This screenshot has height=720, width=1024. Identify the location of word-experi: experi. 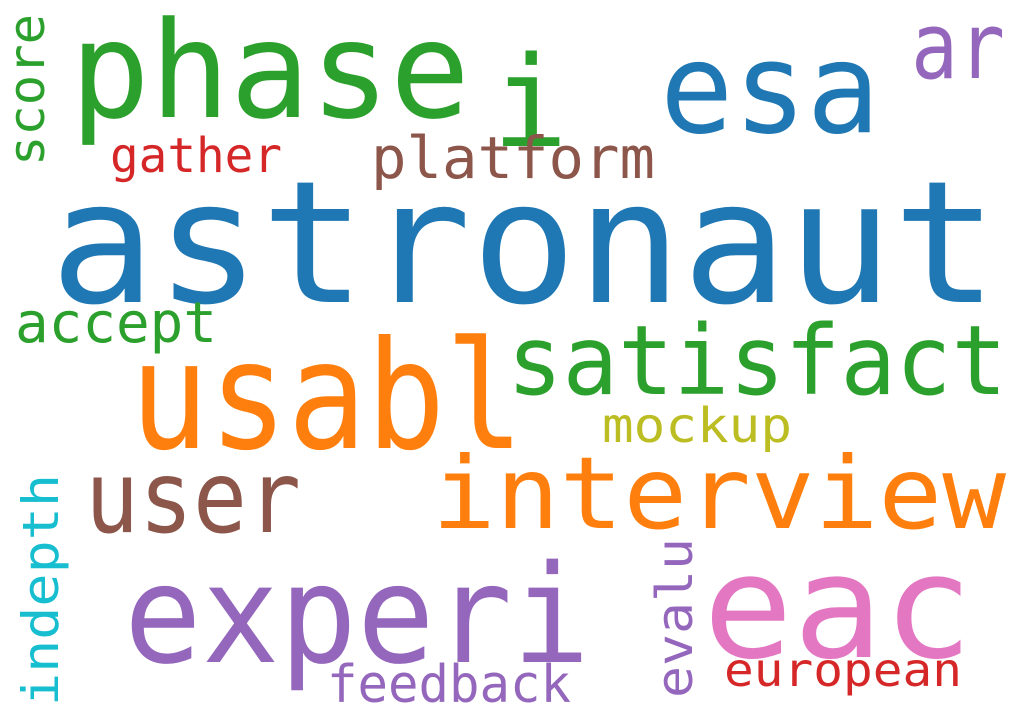
(357, 616).